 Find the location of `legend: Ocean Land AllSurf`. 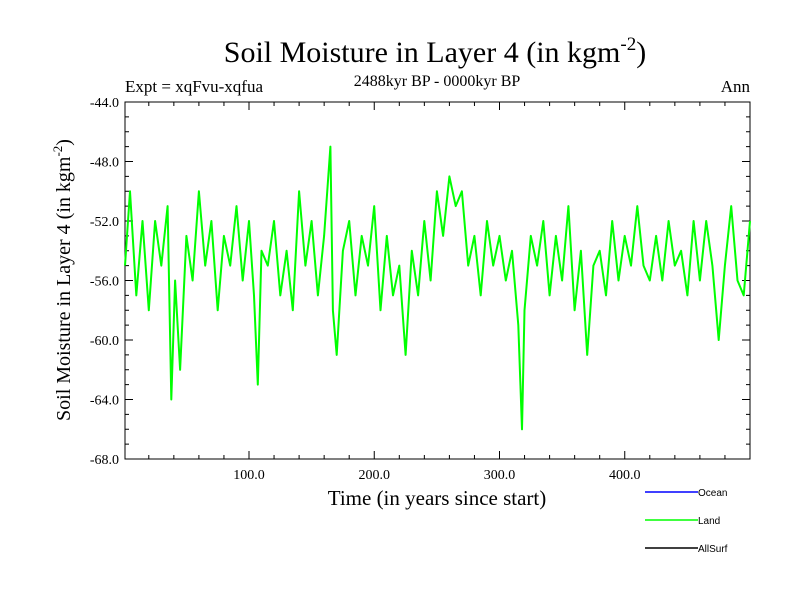

legend: Ocean Land AllSurf is located at coordinates (686, 521).